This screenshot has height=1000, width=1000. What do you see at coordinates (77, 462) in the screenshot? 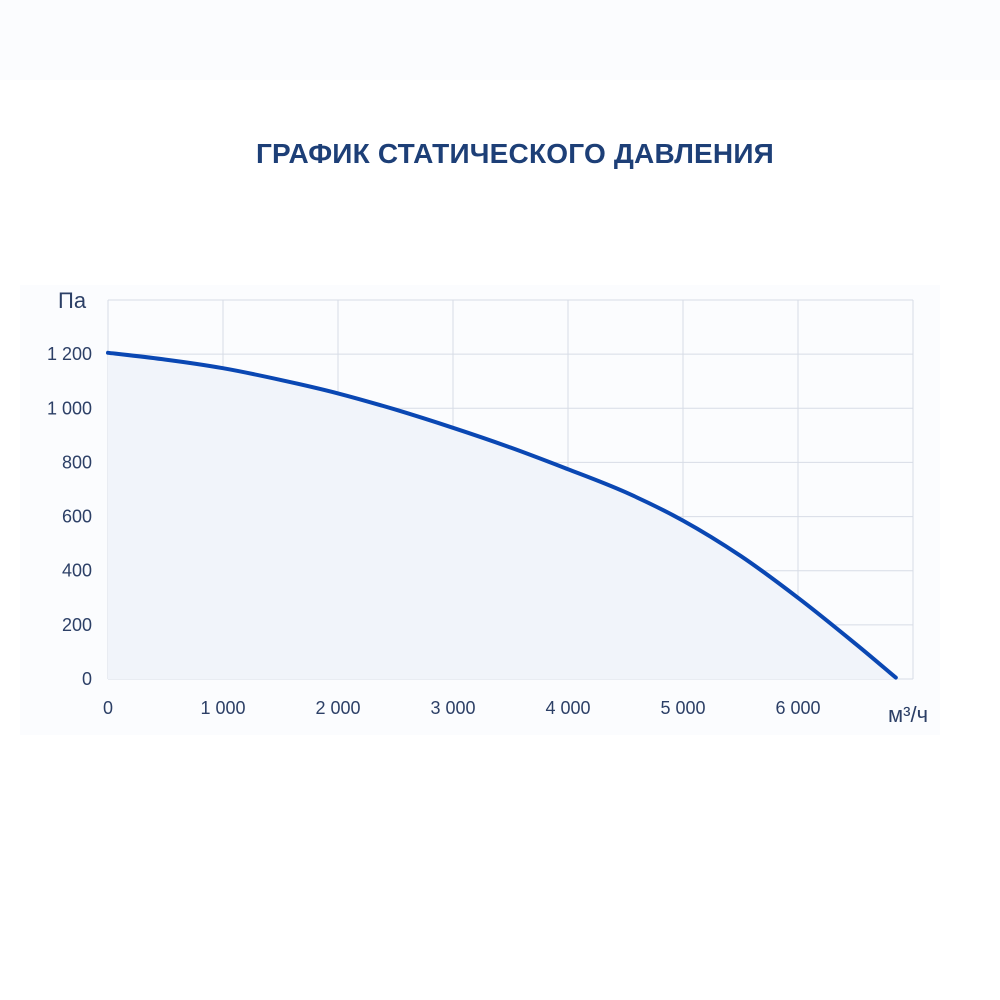
I see `y-tick-label: 800` at bounding box center [77, 462].